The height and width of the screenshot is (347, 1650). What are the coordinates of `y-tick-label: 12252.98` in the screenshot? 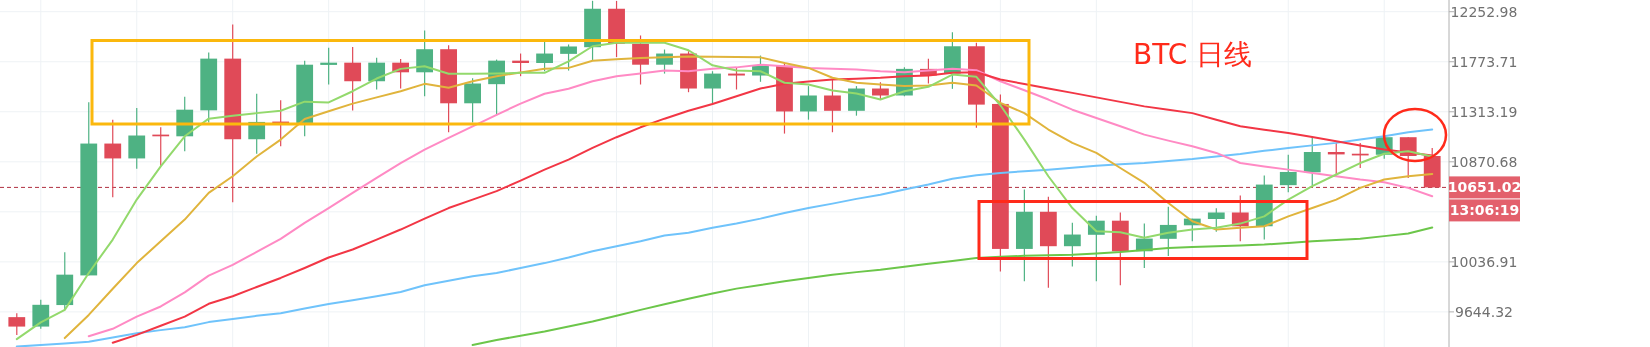 It's located at (1484, 11).